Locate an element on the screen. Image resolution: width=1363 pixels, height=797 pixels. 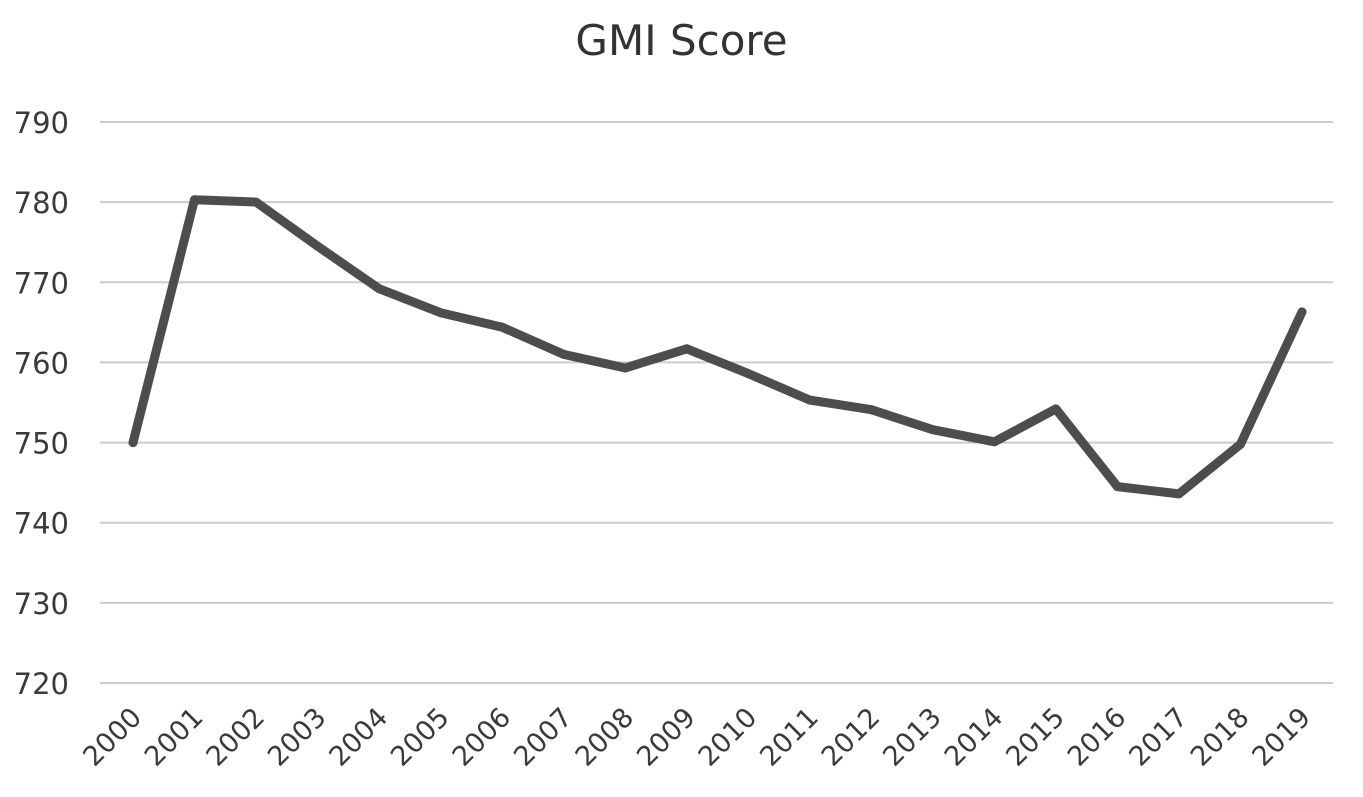
x-tick-label: 2010 is located at coordinates (728, 737).